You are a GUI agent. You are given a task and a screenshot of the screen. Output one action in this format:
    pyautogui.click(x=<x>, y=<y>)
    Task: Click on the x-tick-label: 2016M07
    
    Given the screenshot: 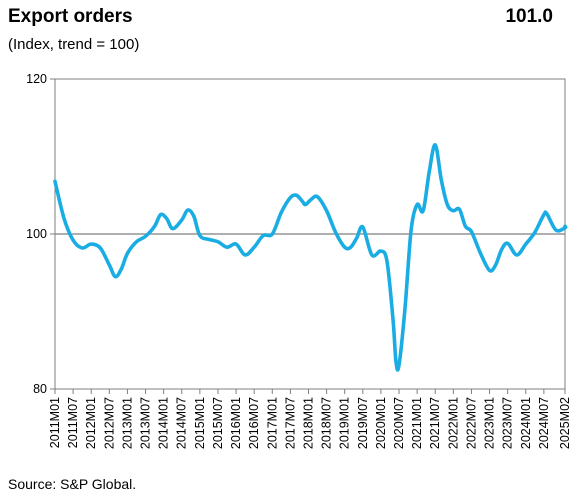 What is the action you would take?
    pyautogui.click(x=254, y=423)
    